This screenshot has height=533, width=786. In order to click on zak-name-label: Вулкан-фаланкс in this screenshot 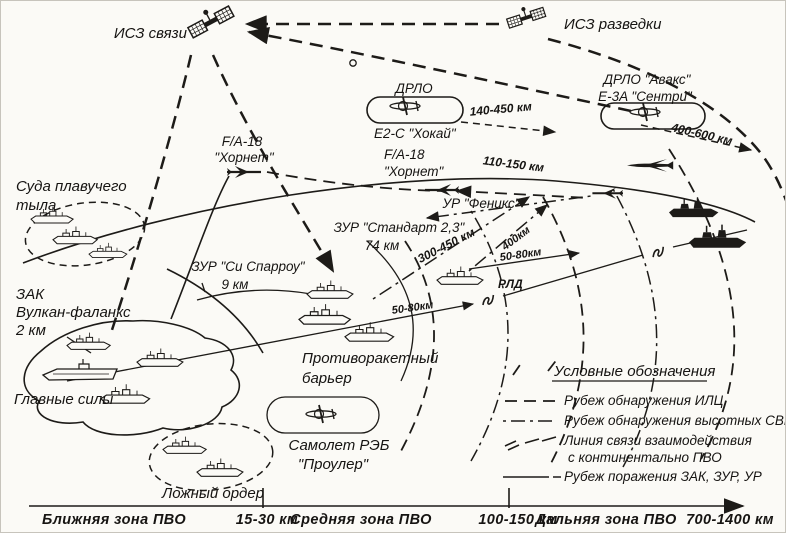, I will do `click(73, 312)`.